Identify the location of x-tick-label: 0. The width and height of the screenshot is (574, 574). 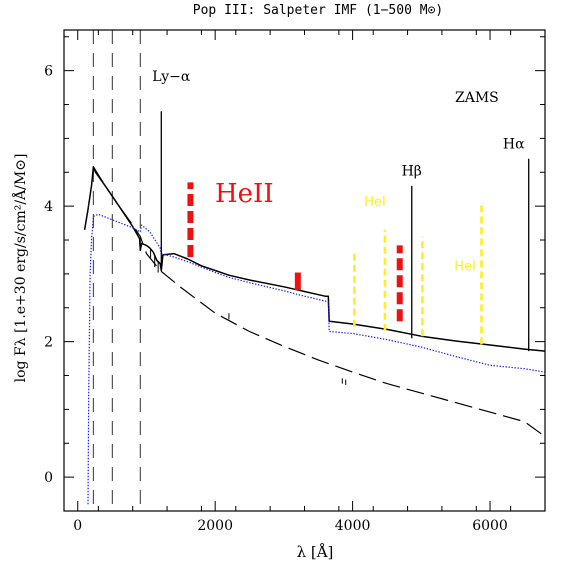
(77, 526).